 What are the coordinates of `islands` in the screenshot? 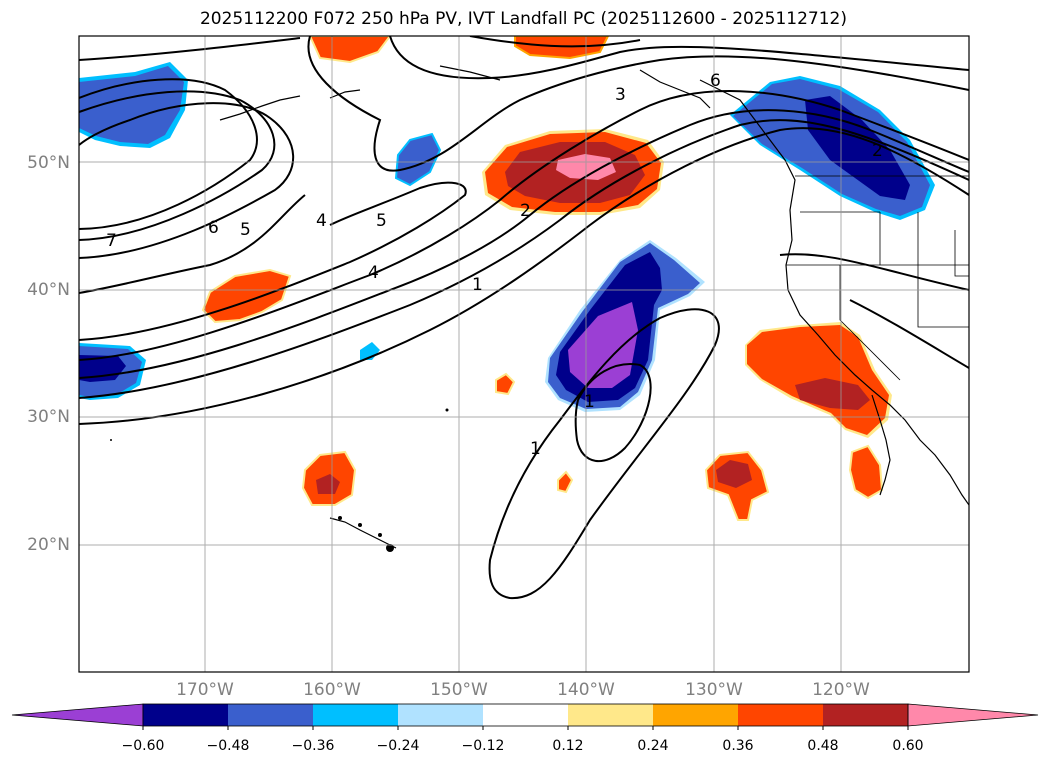 It's located at (279, 480).